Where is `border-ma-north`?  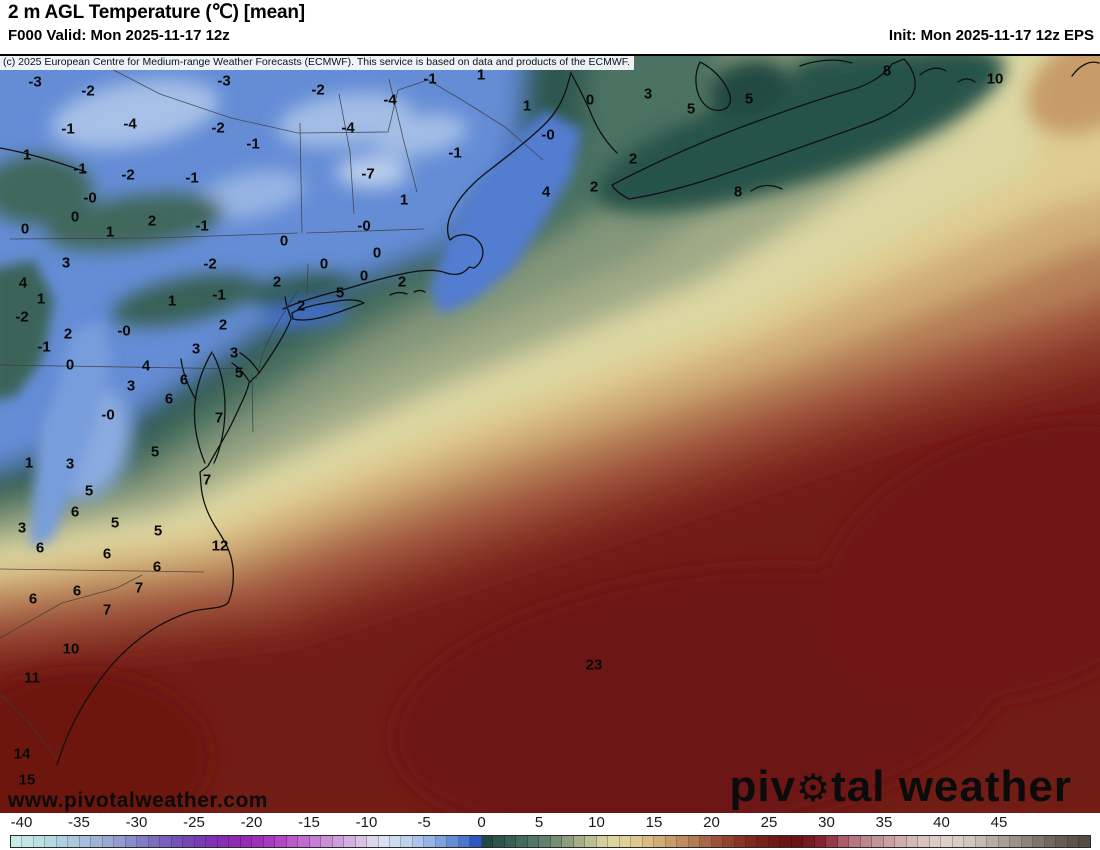
border-ma-north is located at coordinates (365, 231).